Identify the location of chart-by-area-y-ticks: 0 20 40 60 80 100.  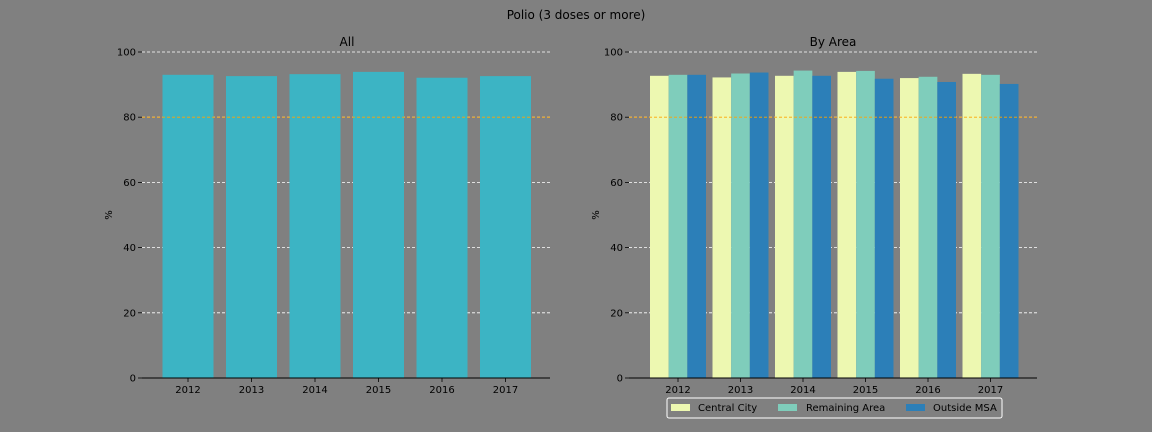
(616, 216).